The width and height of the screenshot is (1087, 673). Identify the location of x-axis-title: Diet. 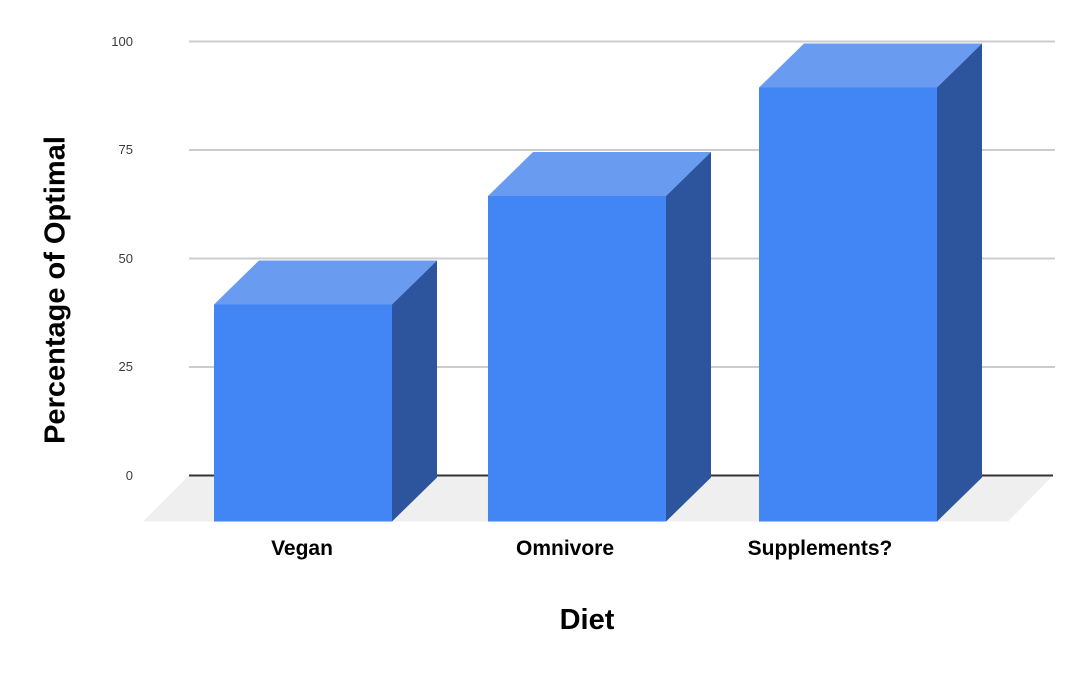
(587, 620).